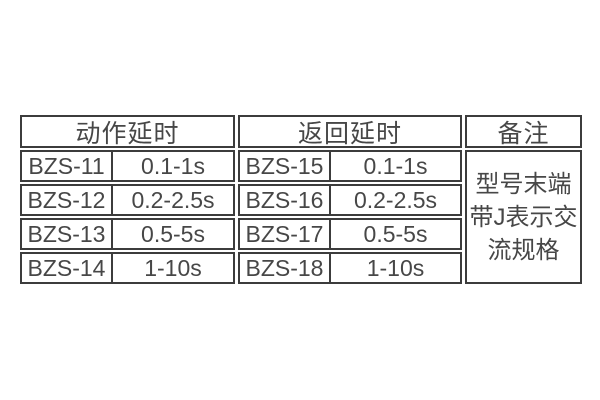 This screenshot has height=400, width=600. I want to click on table-row: BZS-12 0.2-2.5s, so click(127, 200).